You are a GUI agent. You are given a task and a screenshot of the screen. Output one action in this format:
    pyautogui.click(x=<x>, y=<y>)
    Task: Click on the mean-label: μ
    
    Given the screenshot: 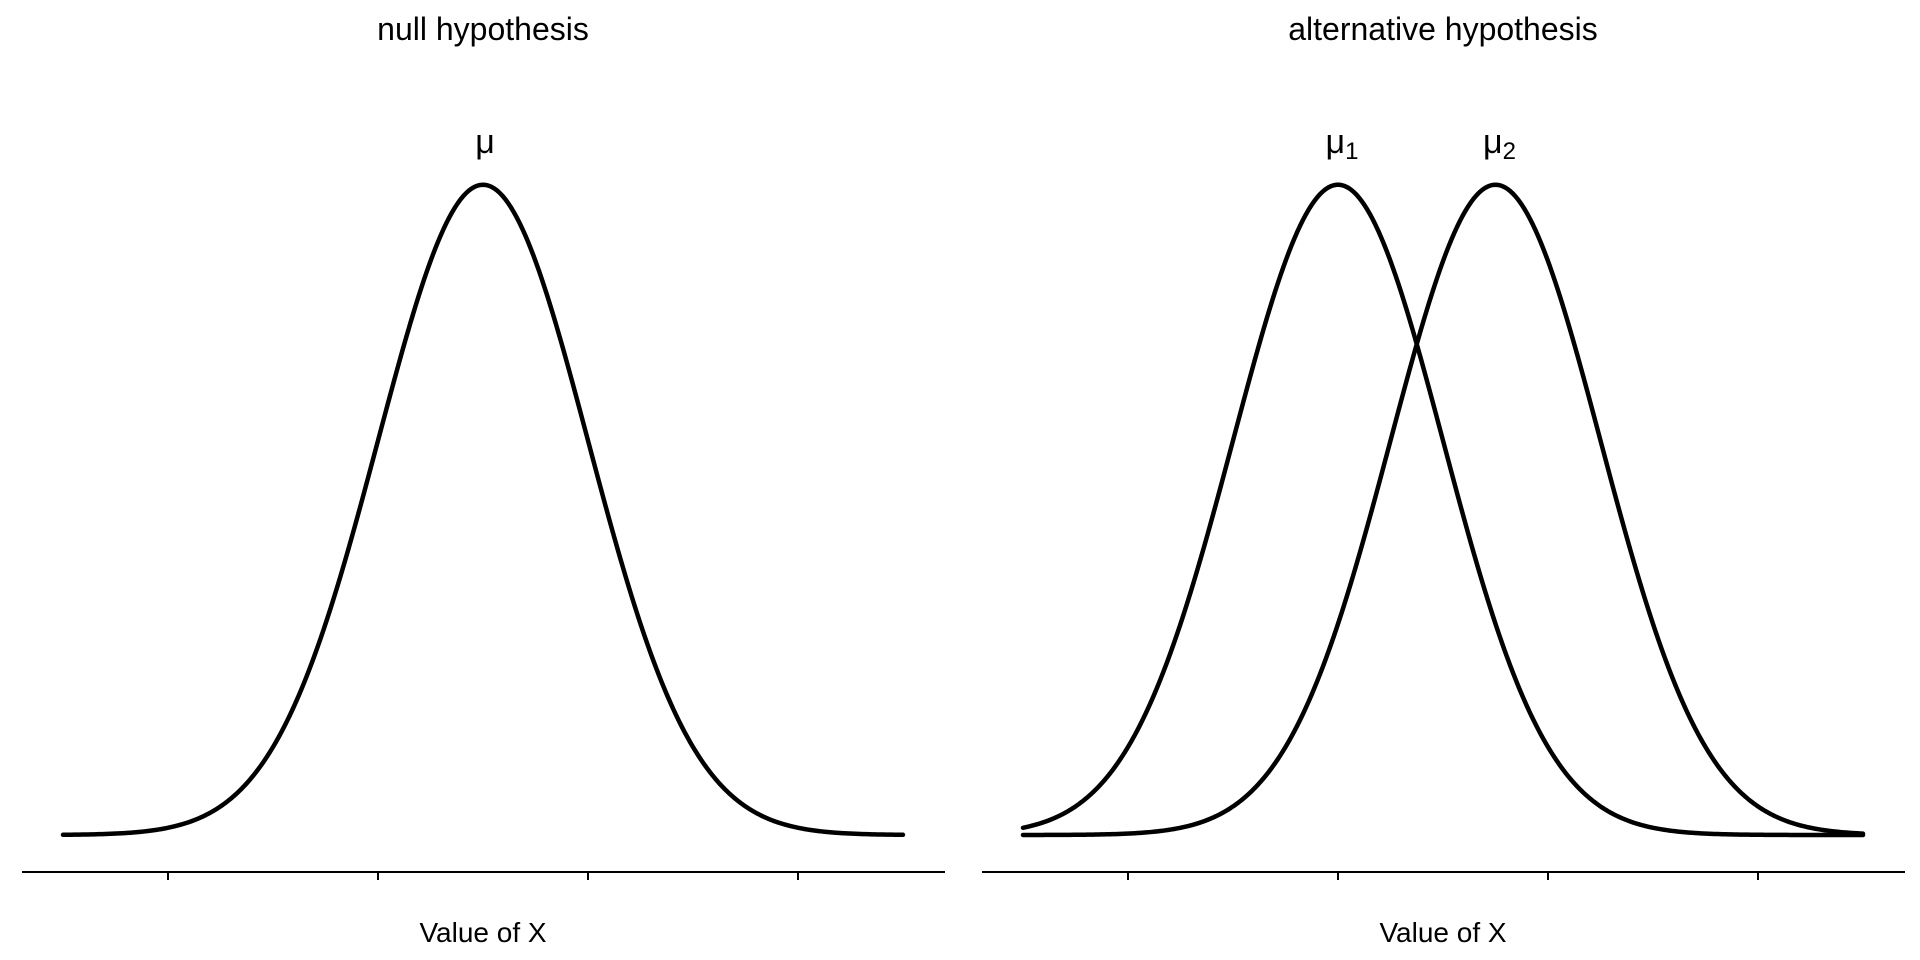 What is the action you would take?
    pyautogui.click(x=485, y=142)
    